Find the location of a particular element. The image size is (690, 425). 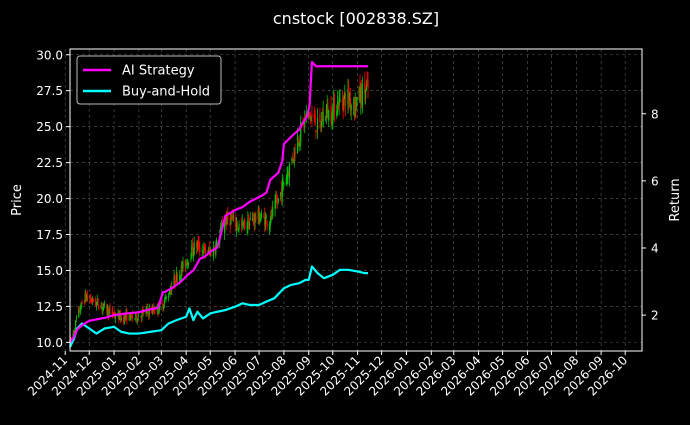

right-y-axis: 2 4 6 8 is located at coordinates (650, 215).